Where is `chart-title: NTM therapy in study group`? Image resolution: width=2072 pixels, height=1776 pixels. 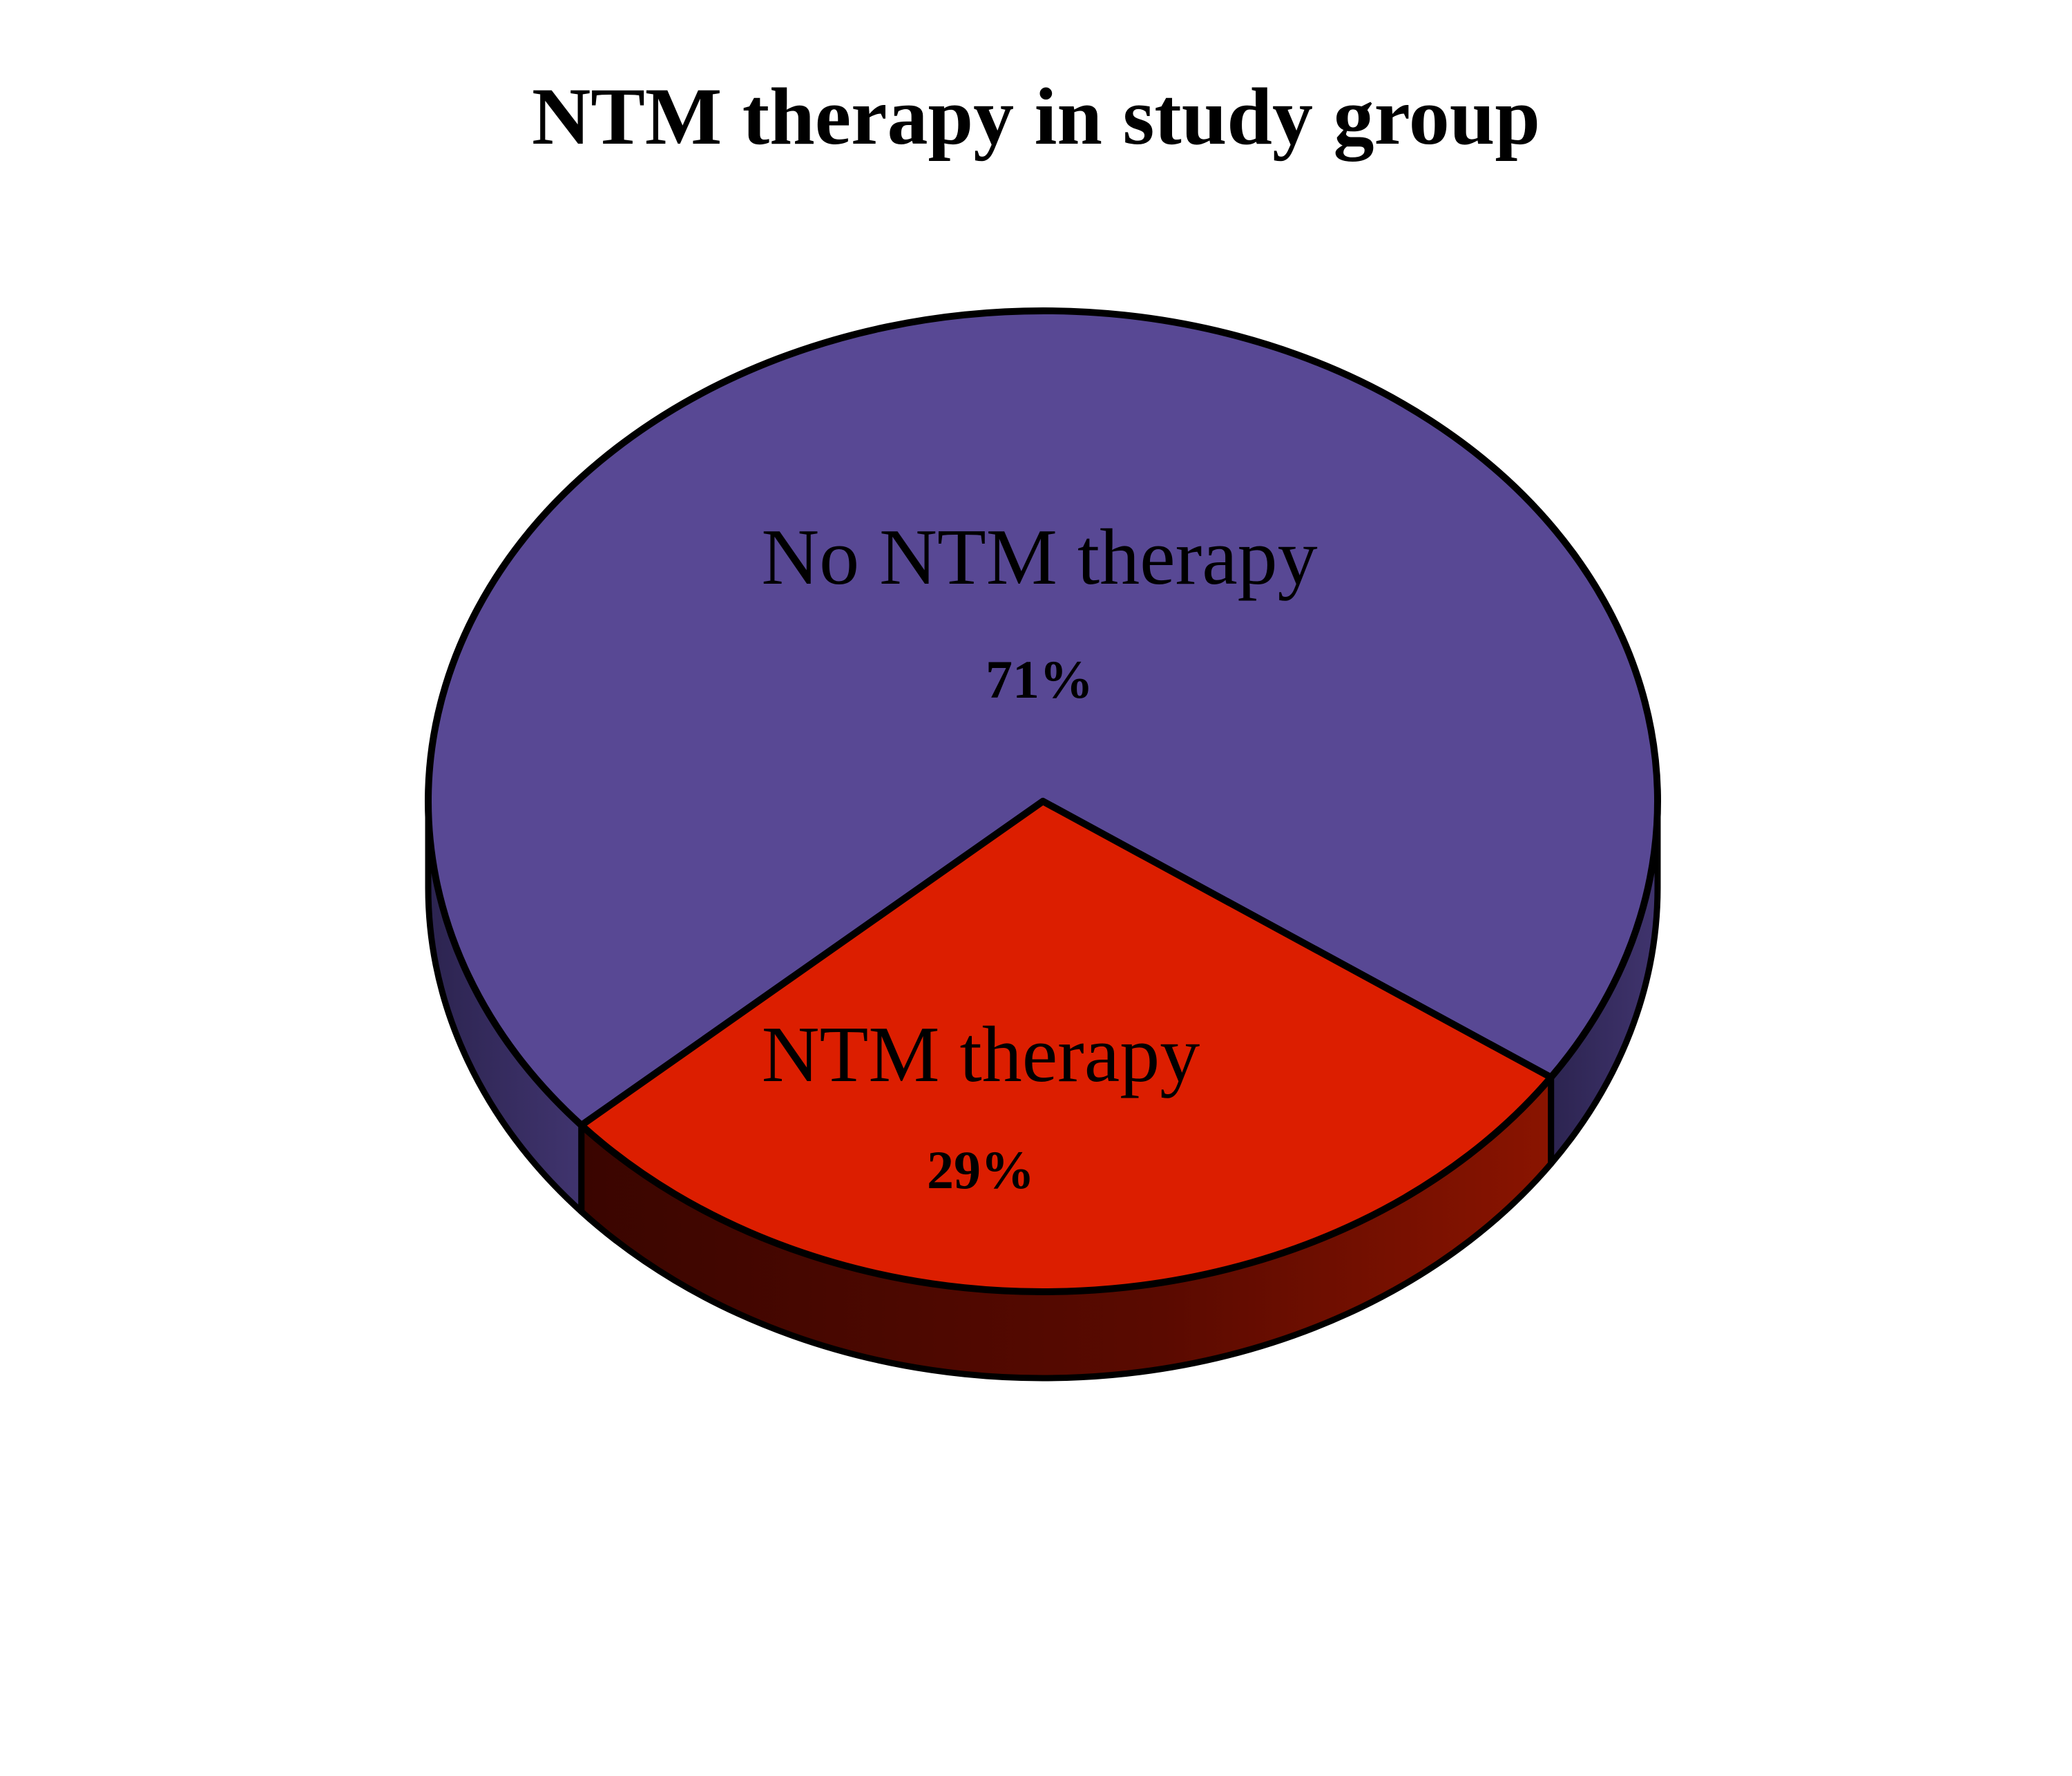 chart-title: NTM therapy in study group is located at coordinates (1036, 116).